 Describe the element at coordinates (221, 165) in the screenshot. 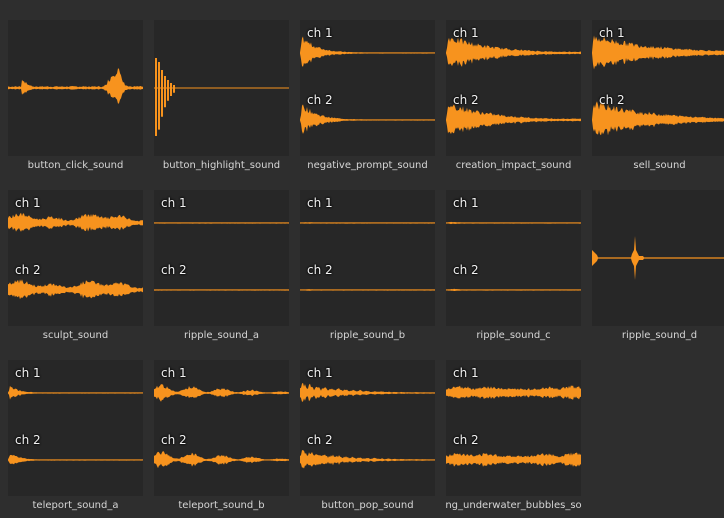

I see `asset-name: button_highlight_sound` at that location.